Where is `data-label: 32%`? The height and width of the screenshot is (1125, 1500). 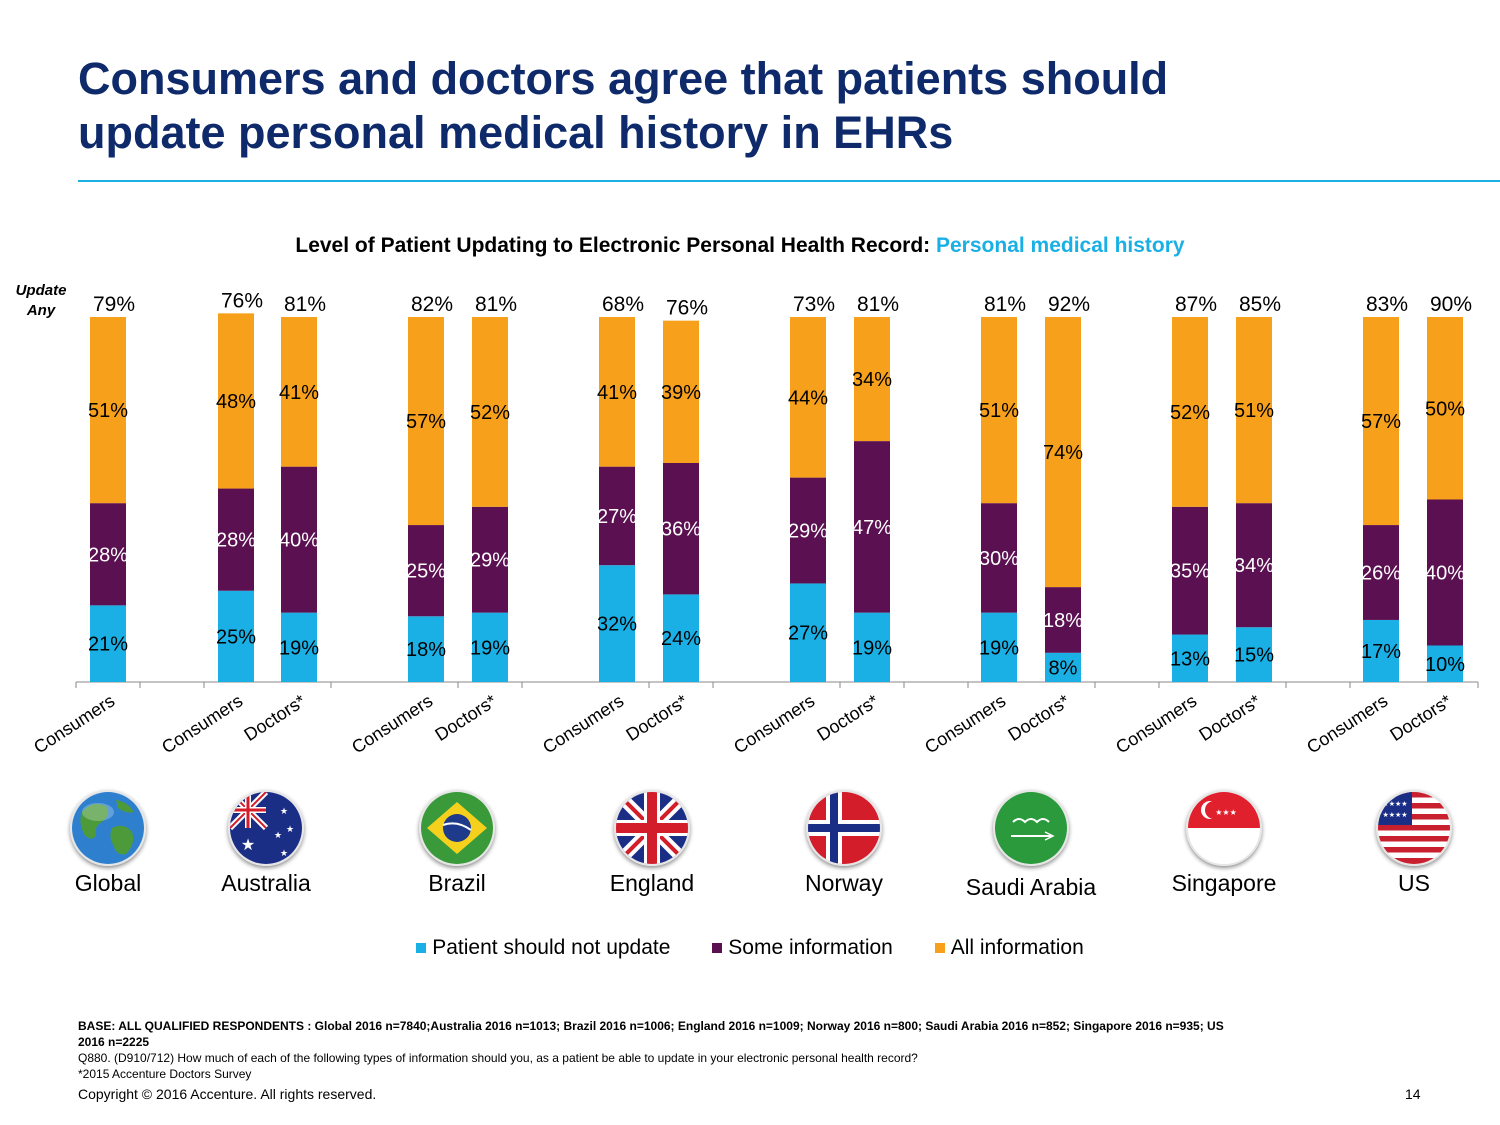 data-label: 32% is located at coordinates (617, 625).